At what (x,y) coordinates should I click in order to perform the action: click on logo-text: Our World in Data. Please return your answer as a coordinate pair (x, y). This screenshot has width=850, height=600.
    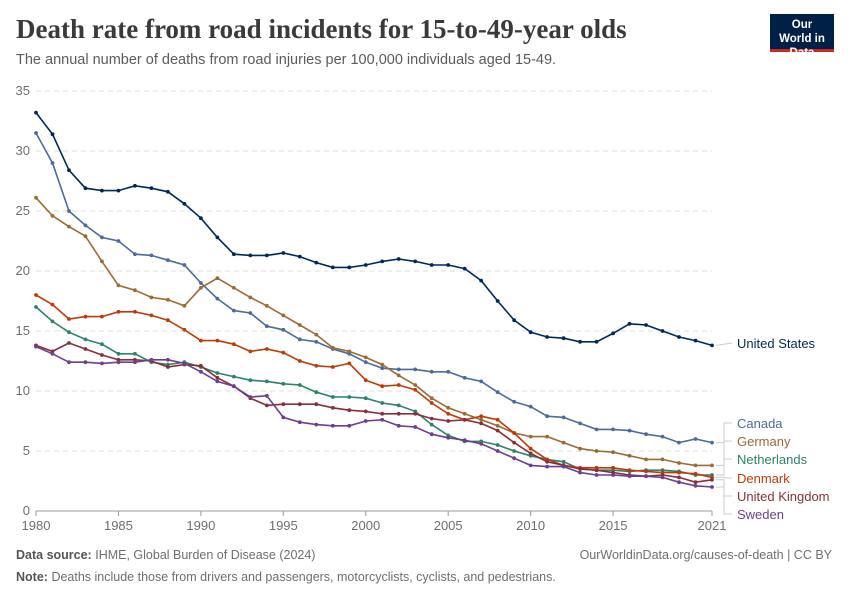
    Looking at the image, I should click on (802, 39).